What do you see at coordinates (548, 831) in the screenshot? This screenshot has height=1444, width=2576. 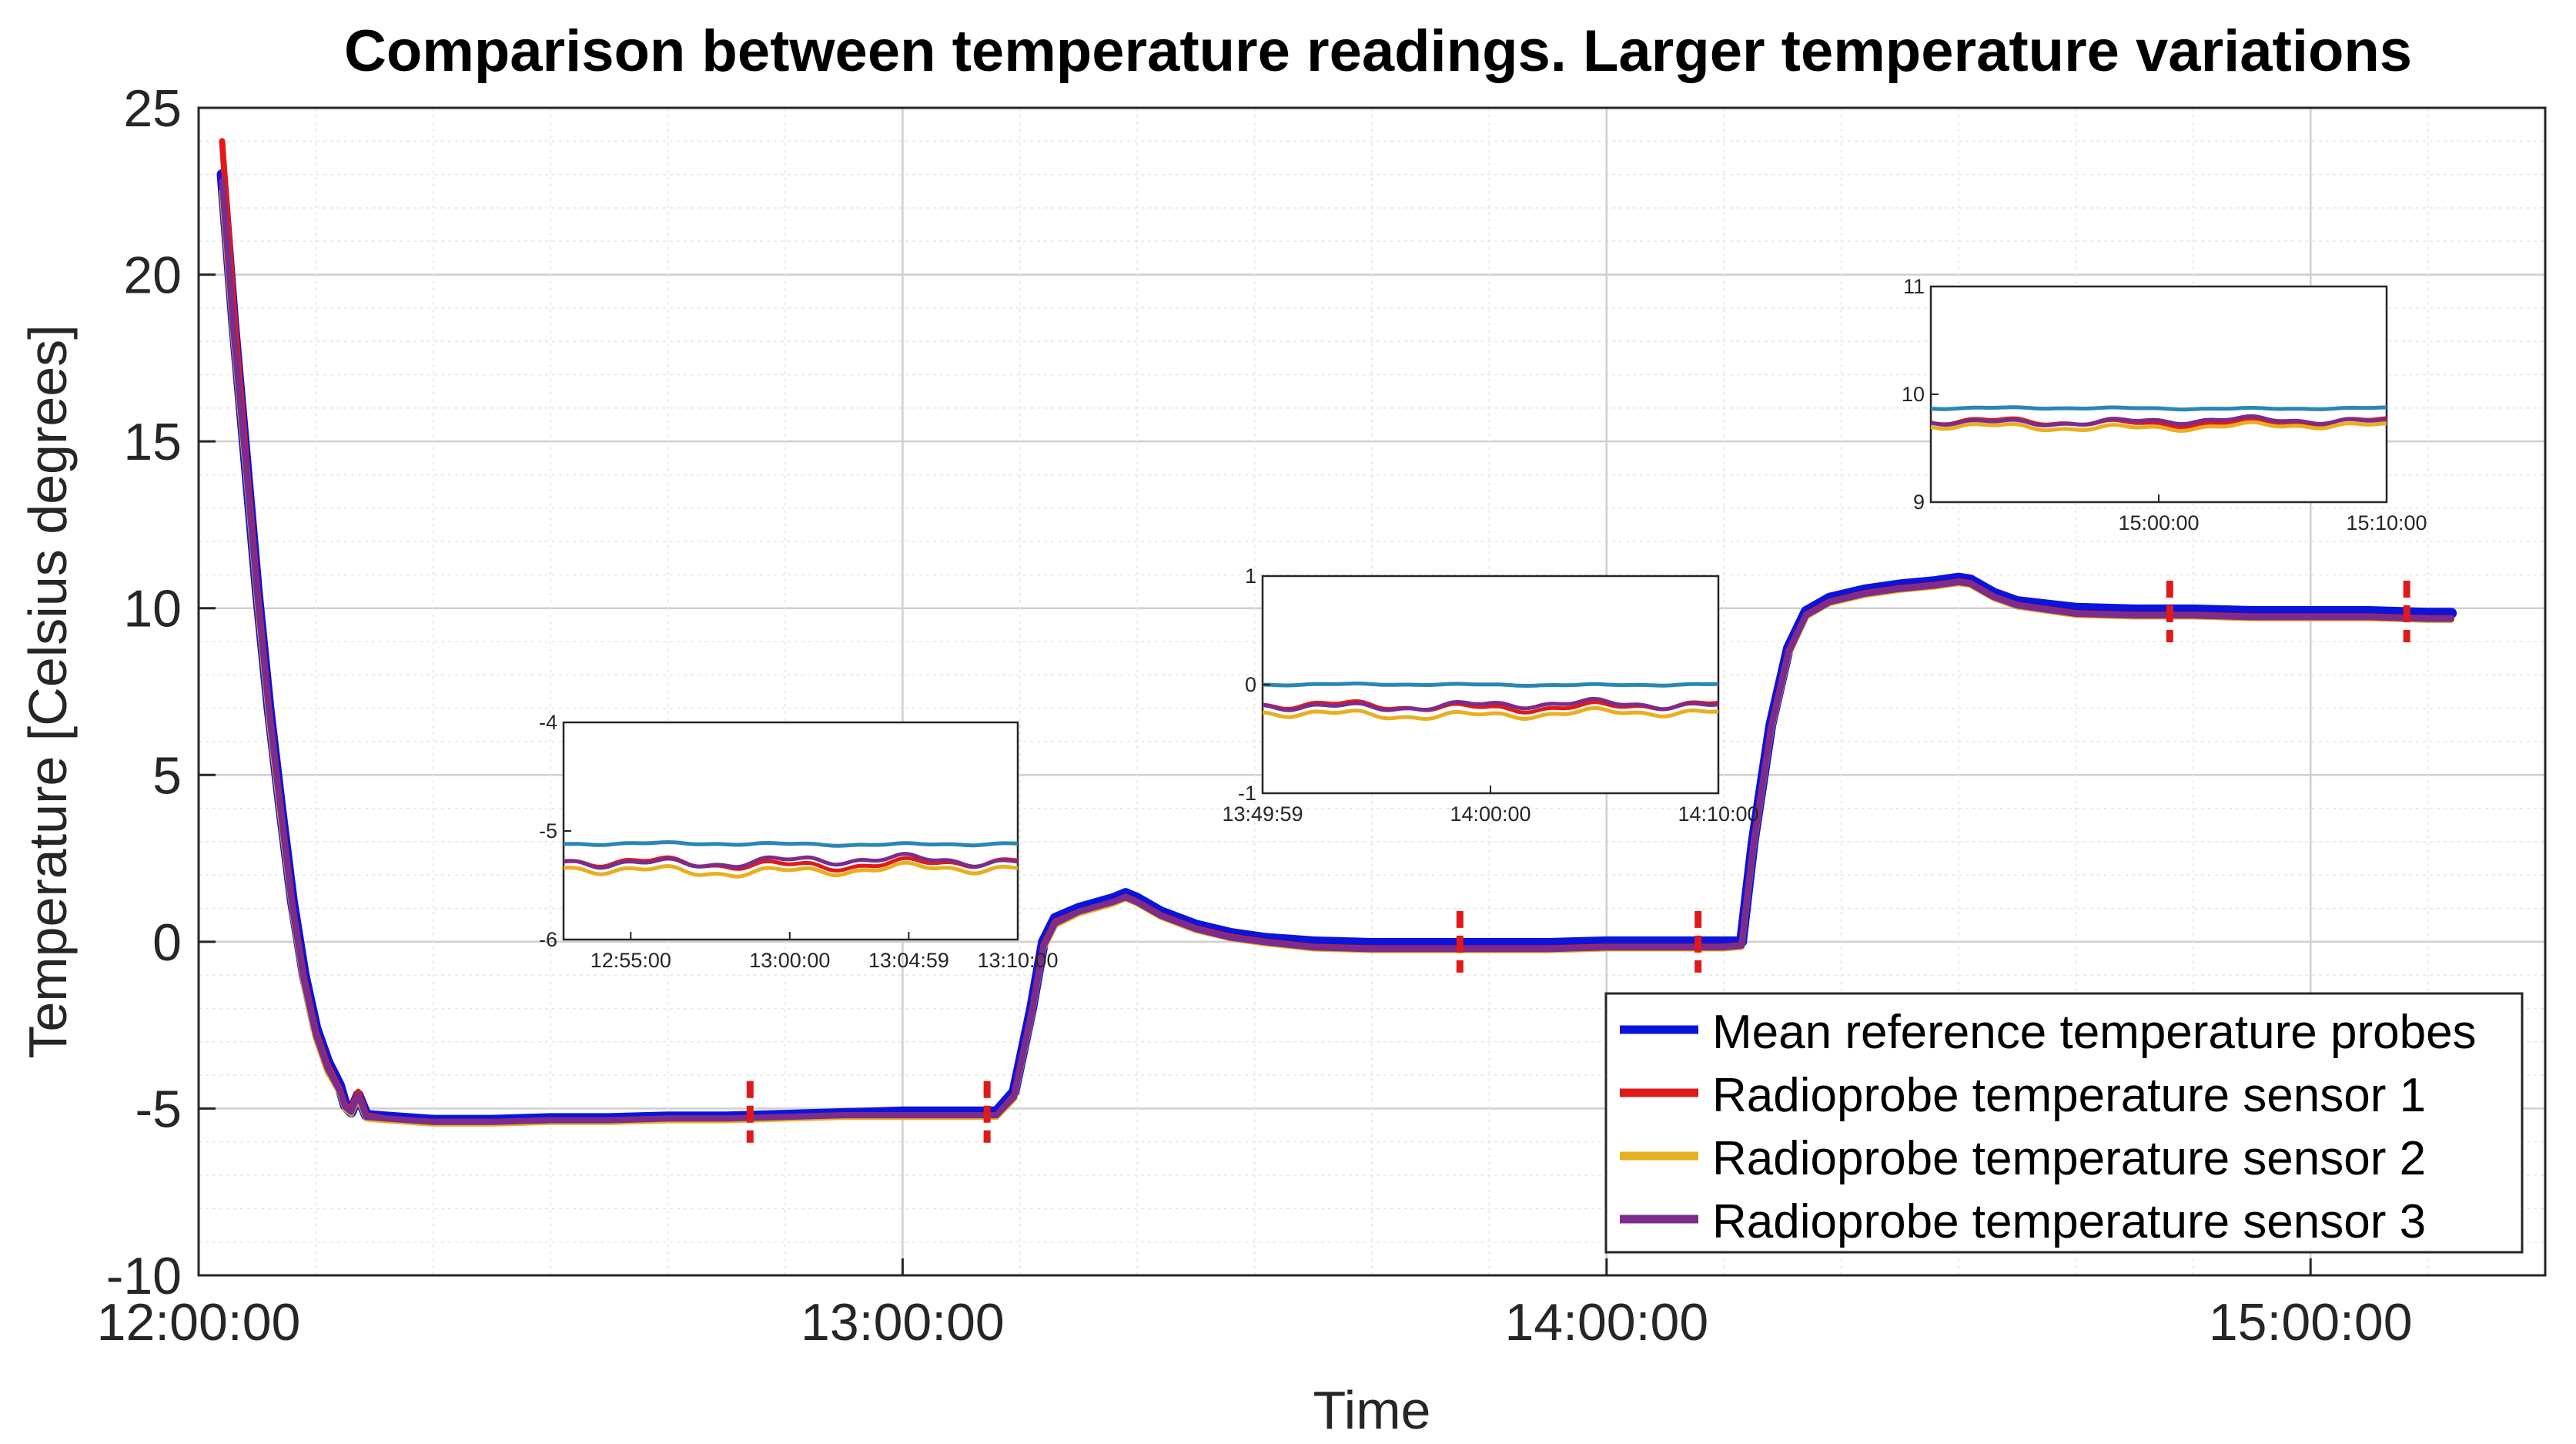 I see `inset-y-tick-label: -5` at bounding box center [548, 831].